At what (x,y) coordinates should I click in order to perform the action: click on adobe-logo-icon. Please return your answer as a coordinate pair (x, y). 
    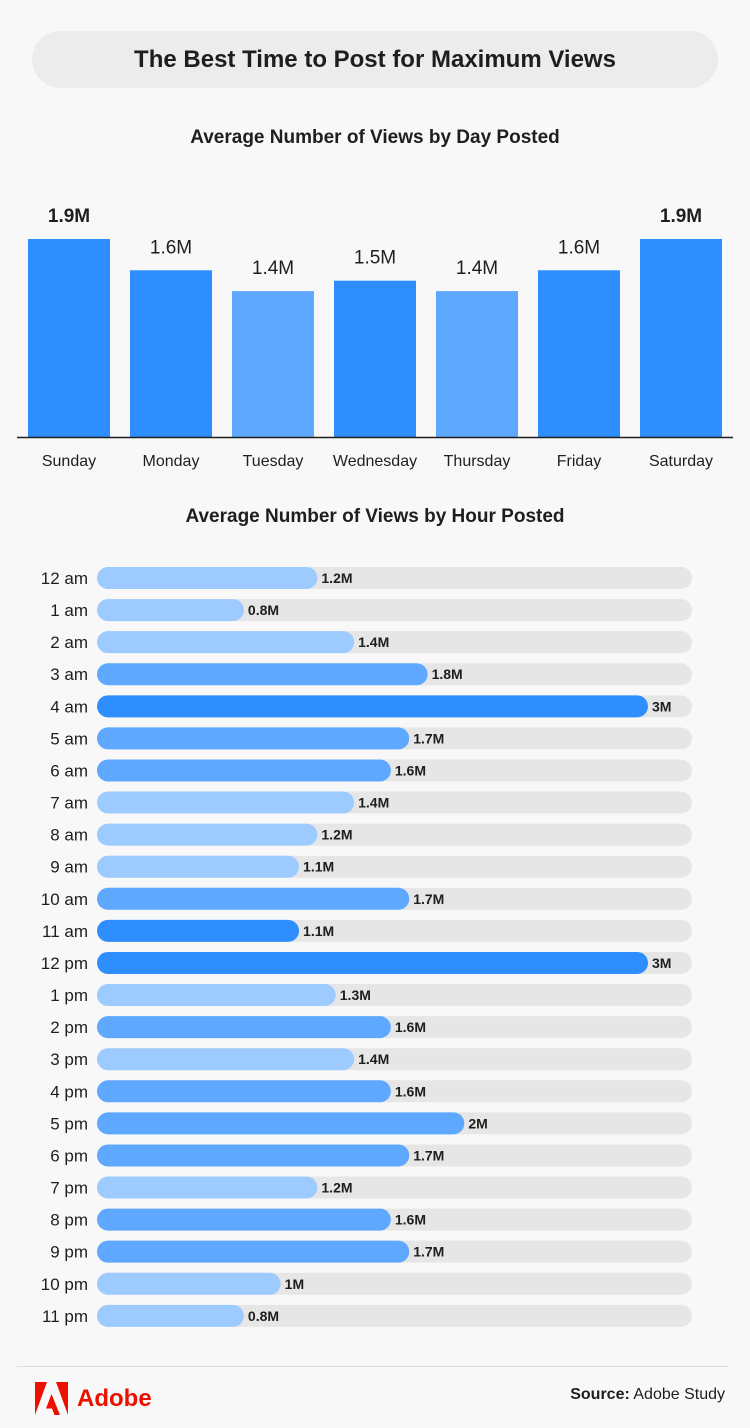
    Looking at the image, I should click on (51, 1398).